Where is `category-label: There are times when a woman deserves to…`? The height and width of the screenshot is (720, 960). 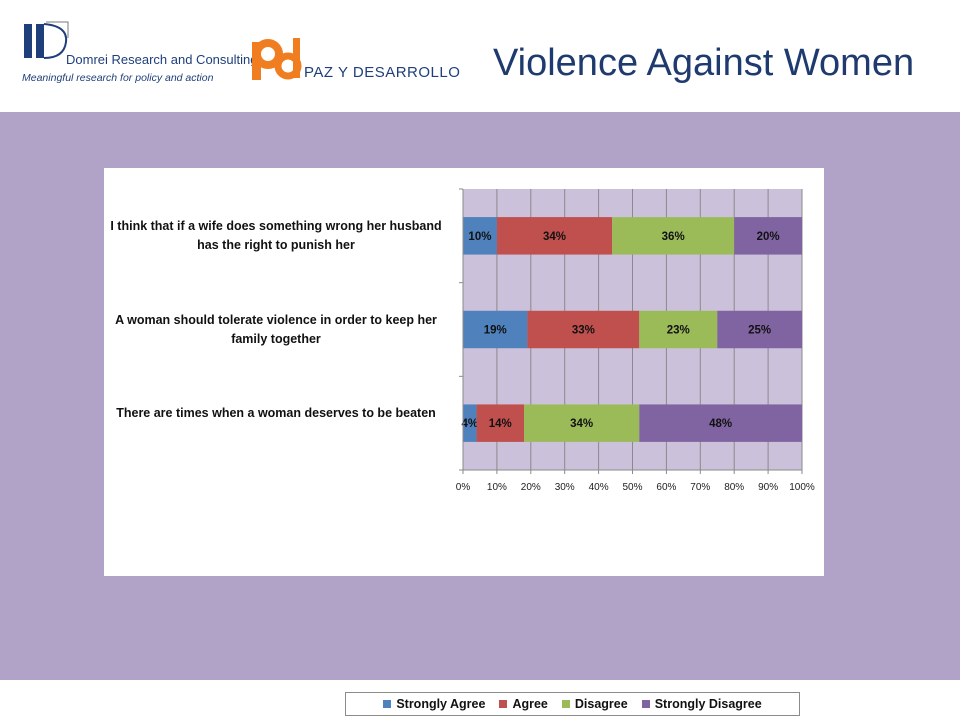 category-label: There are times when a woman deserves to… is located at coordinates (276, 413).